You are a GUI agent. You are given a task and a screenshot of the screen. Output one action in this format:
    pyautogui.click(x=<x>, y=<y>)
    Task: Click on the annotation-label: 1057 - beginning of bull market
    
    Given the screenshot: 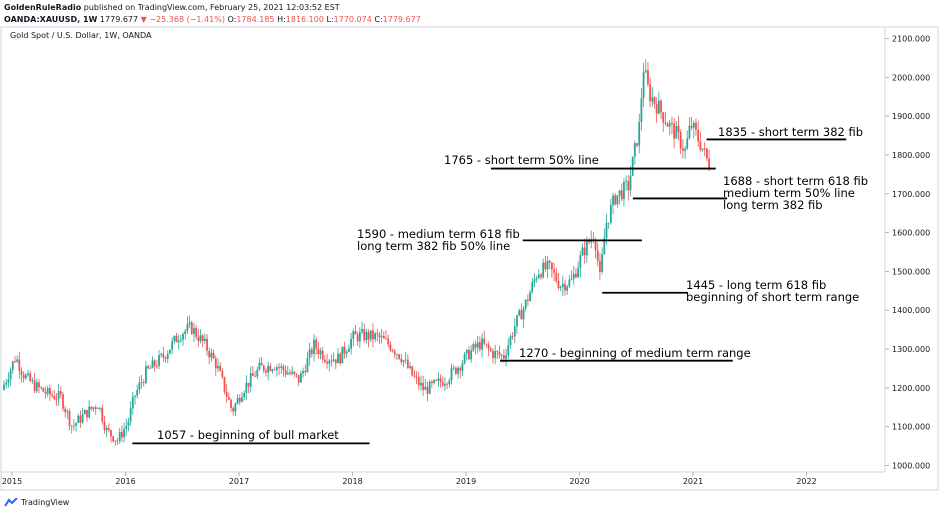 What is the action you would take?
    pyautogui.click(x=248, y=435)
    